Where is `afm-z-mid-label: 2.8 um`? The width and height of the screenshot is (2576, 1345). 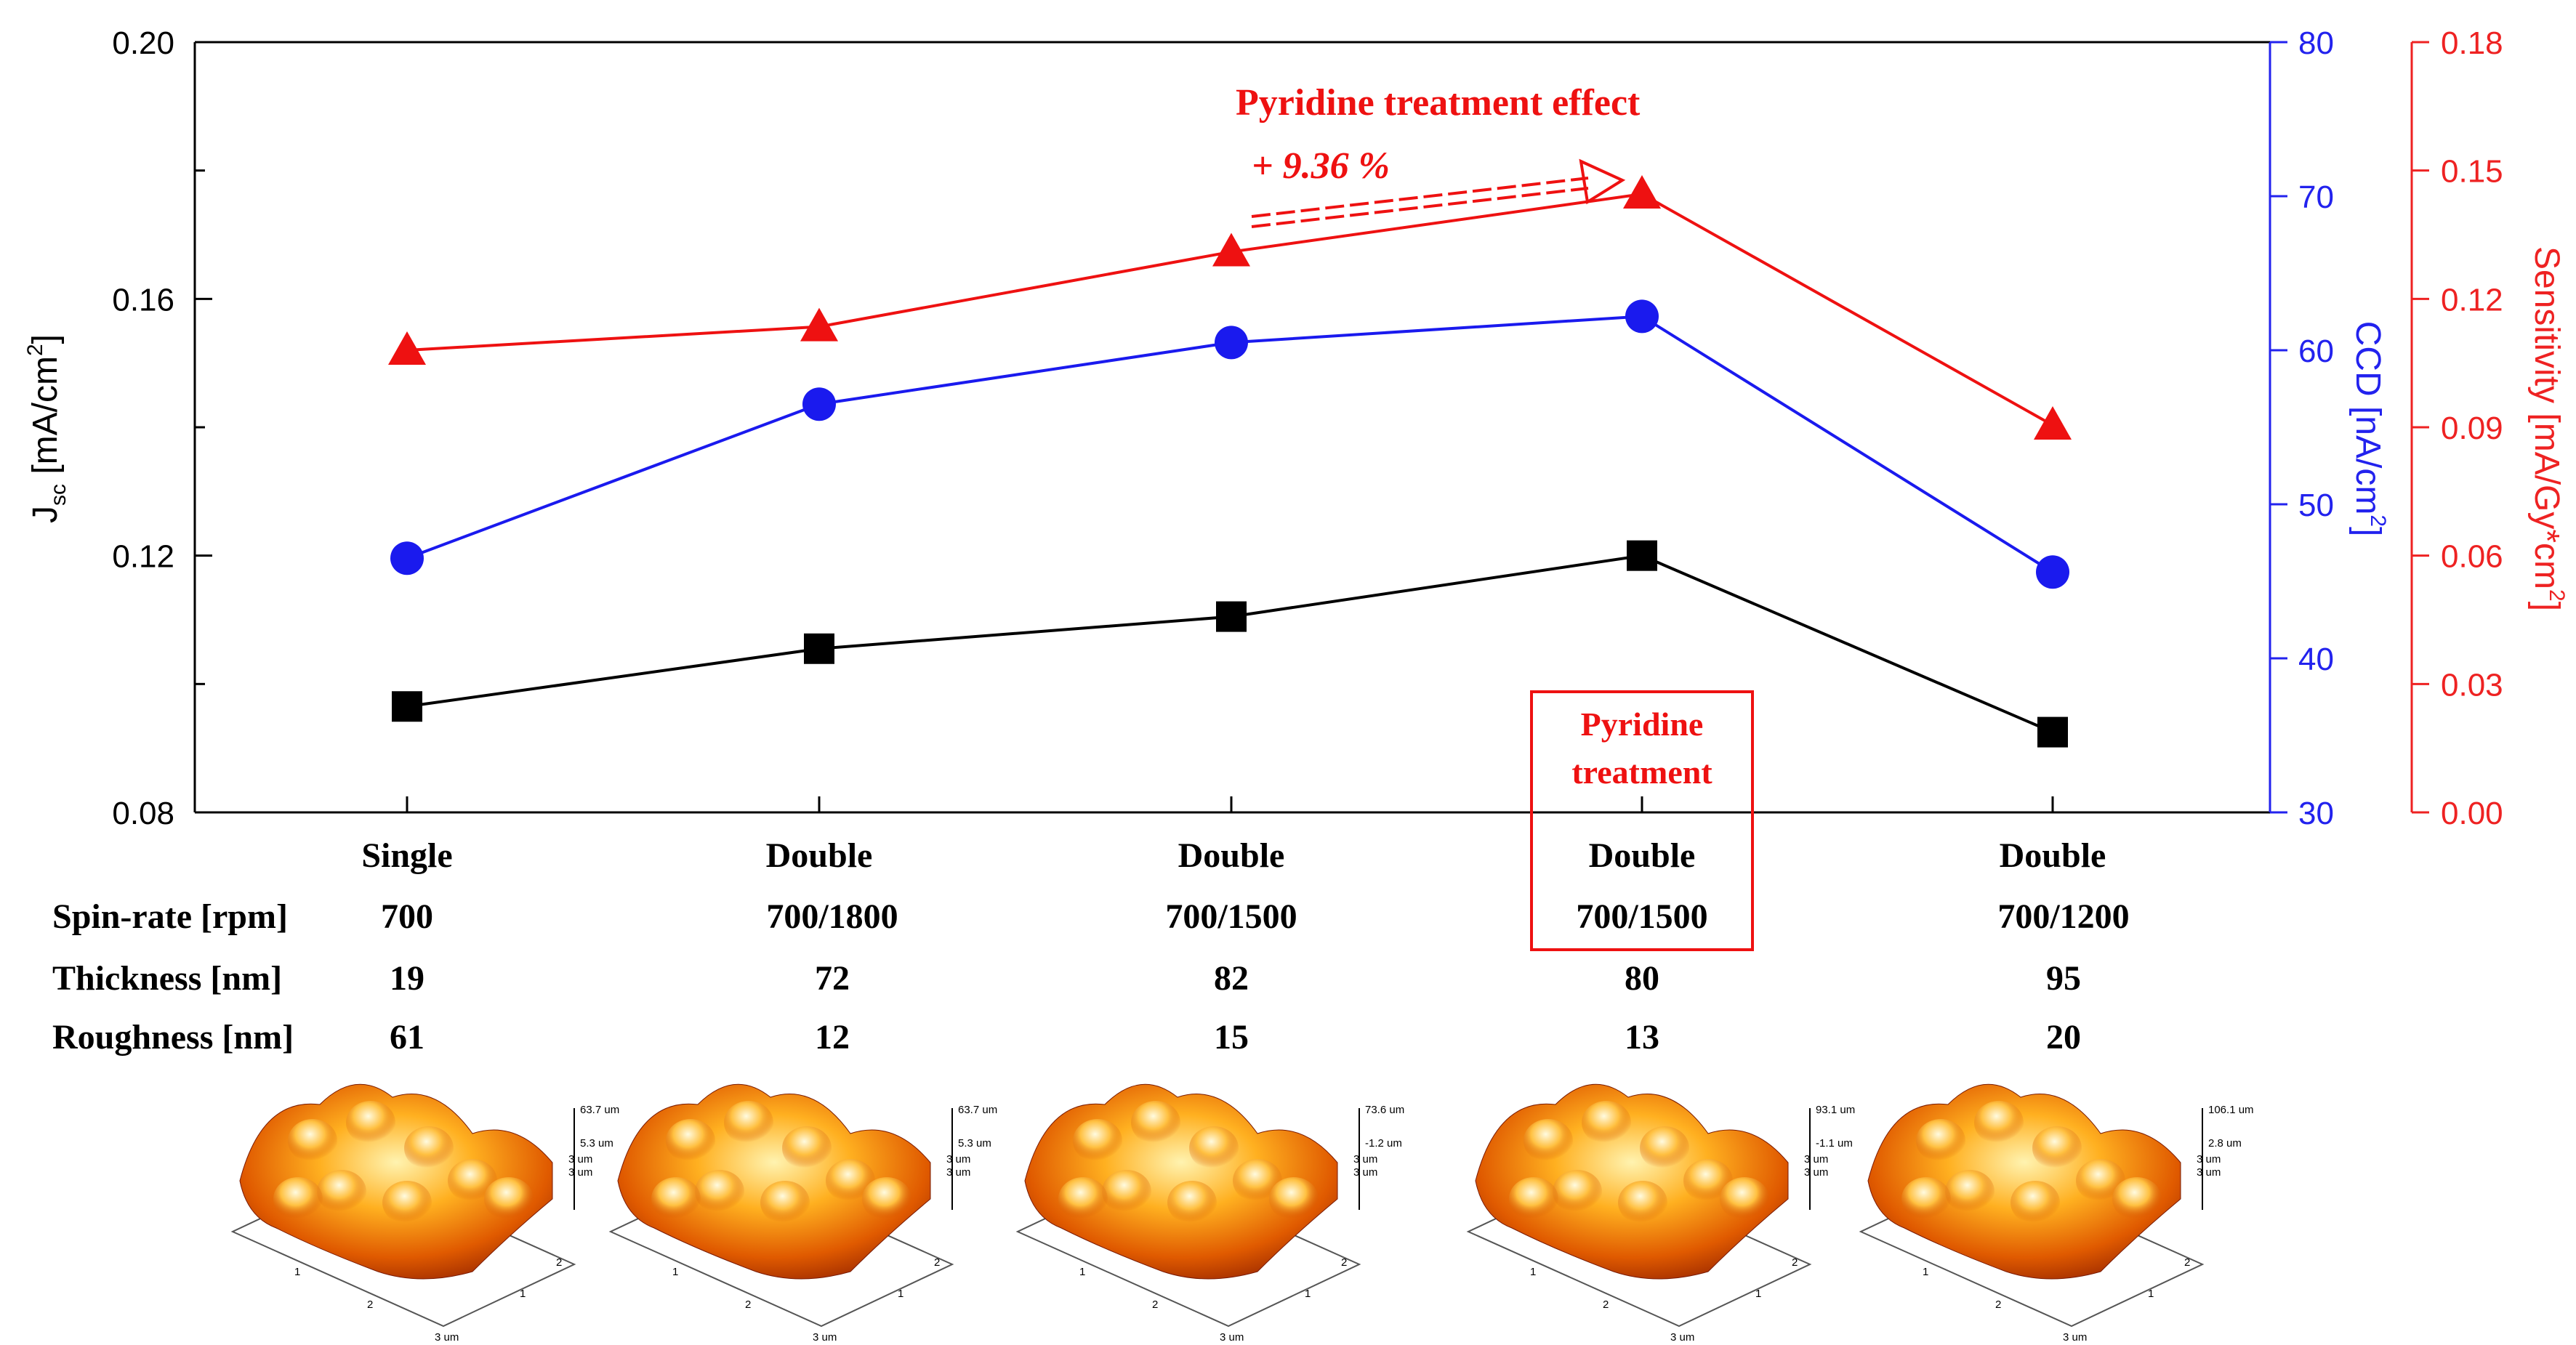 afm-z-mid-label: 2.8 um is located at coordinates (2225, 1143).